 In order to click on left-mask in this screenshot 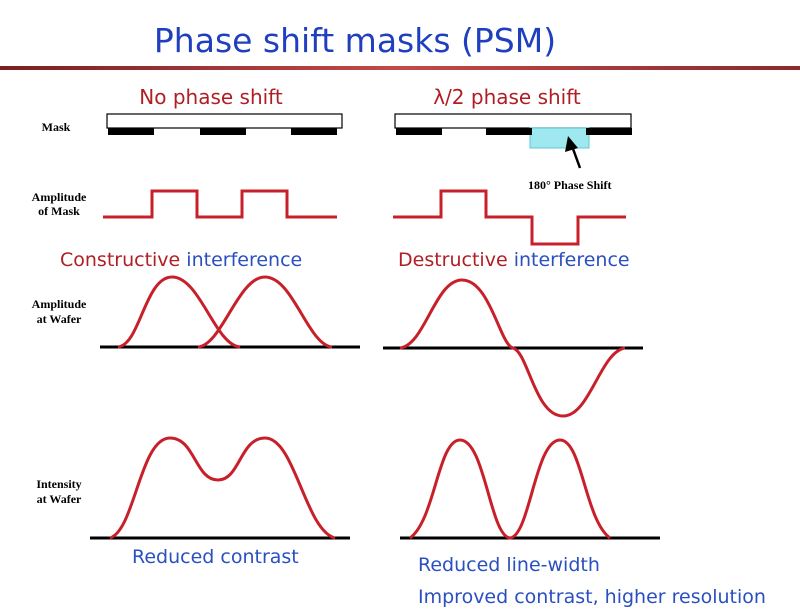, I will do `click(224, 124)`.